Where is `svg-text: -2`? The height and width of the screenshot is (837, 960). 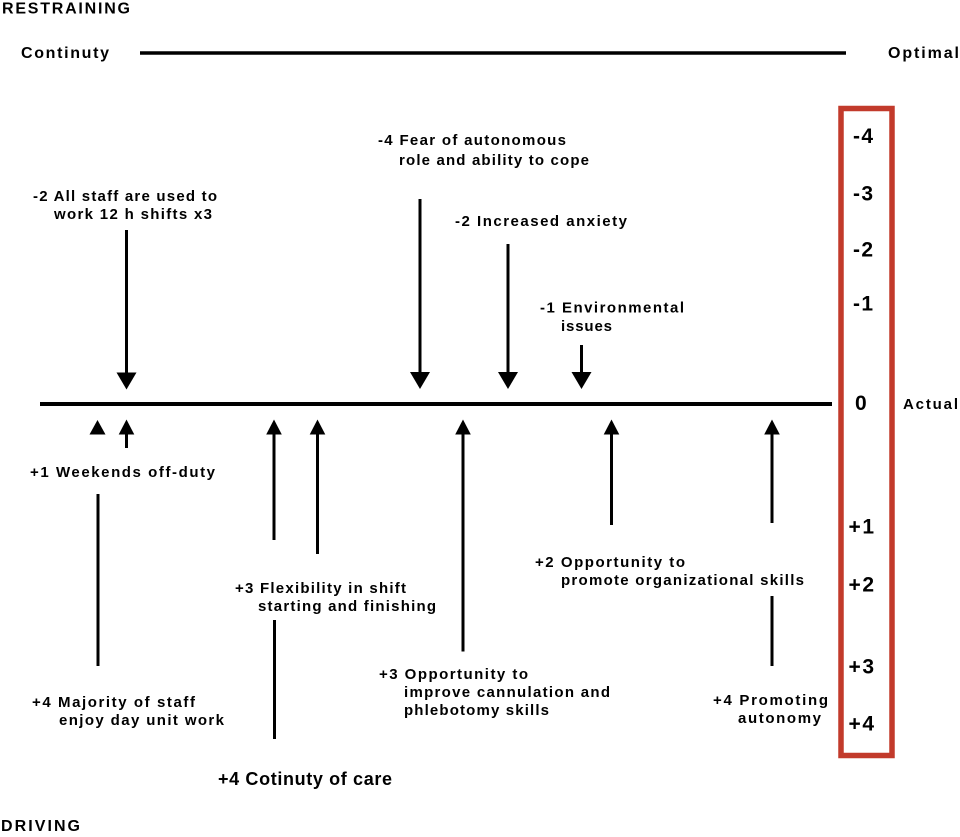
svg-text: -2 is located at coordinates (863, 250).